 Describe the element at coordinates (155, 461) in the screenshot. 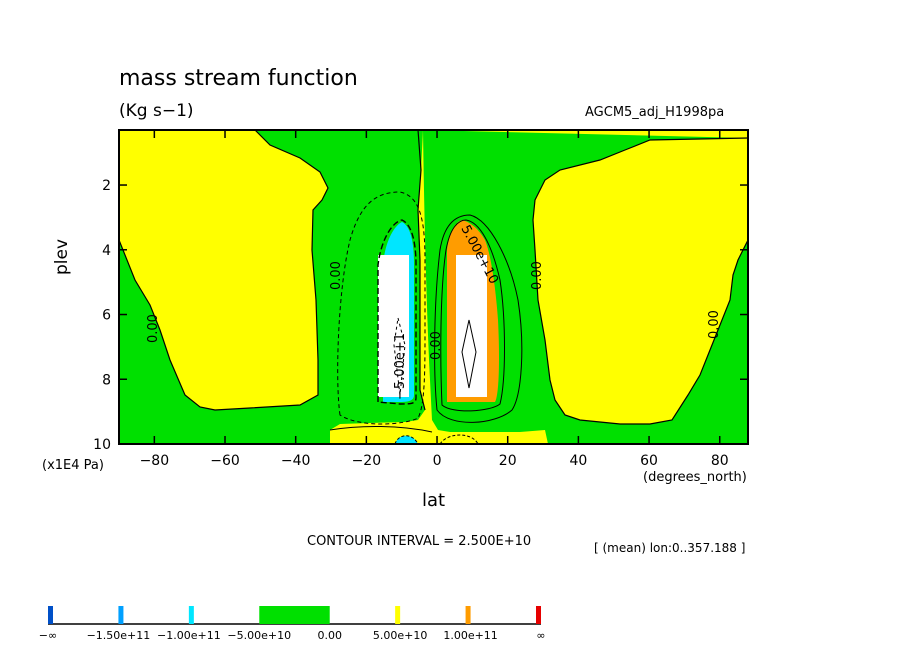

I see `x-tick-label: −80` at that location.